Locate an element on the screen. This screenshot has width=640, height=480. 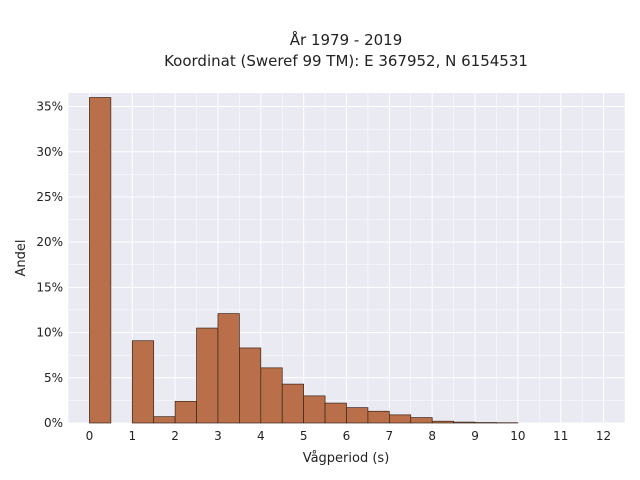
x-tick-label: 10 is located at coordinates (517, 436).